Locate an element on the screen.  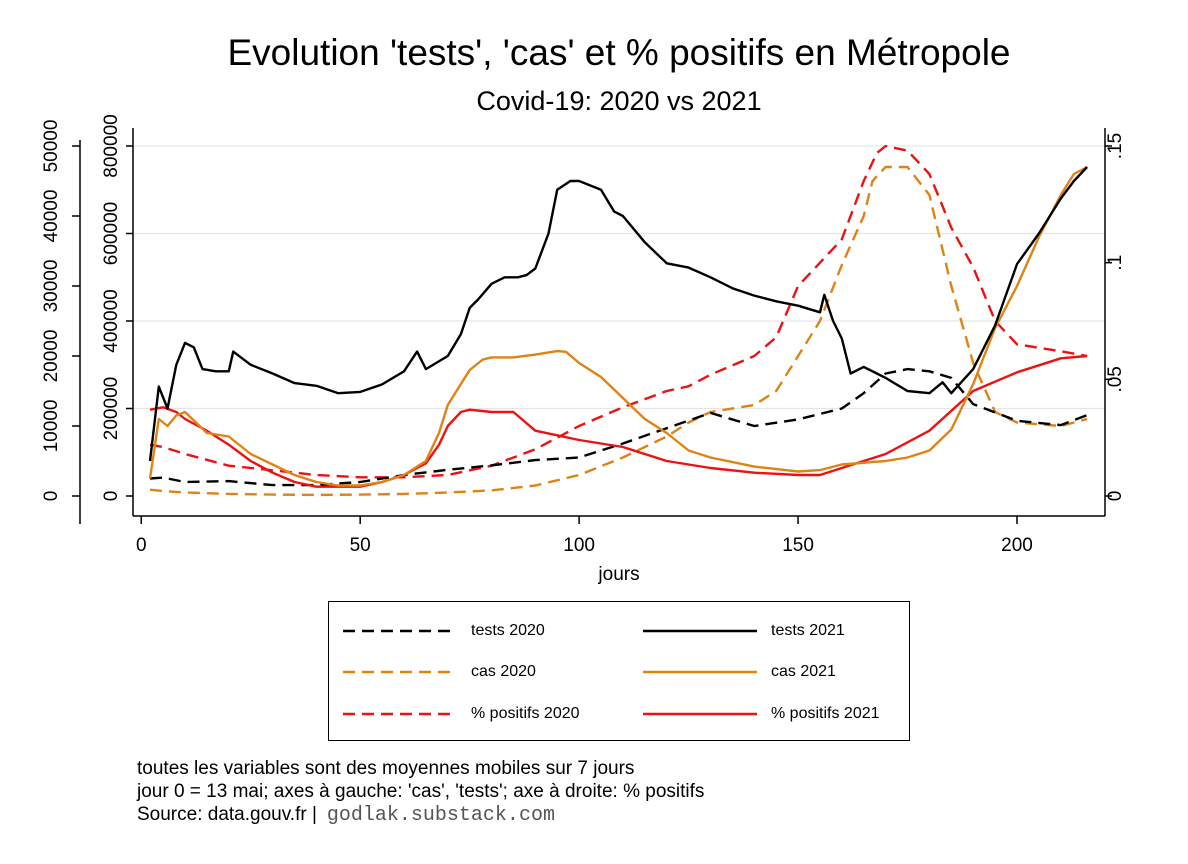
legend-label: % positifs 2020 is located at coordinates (525, 713).